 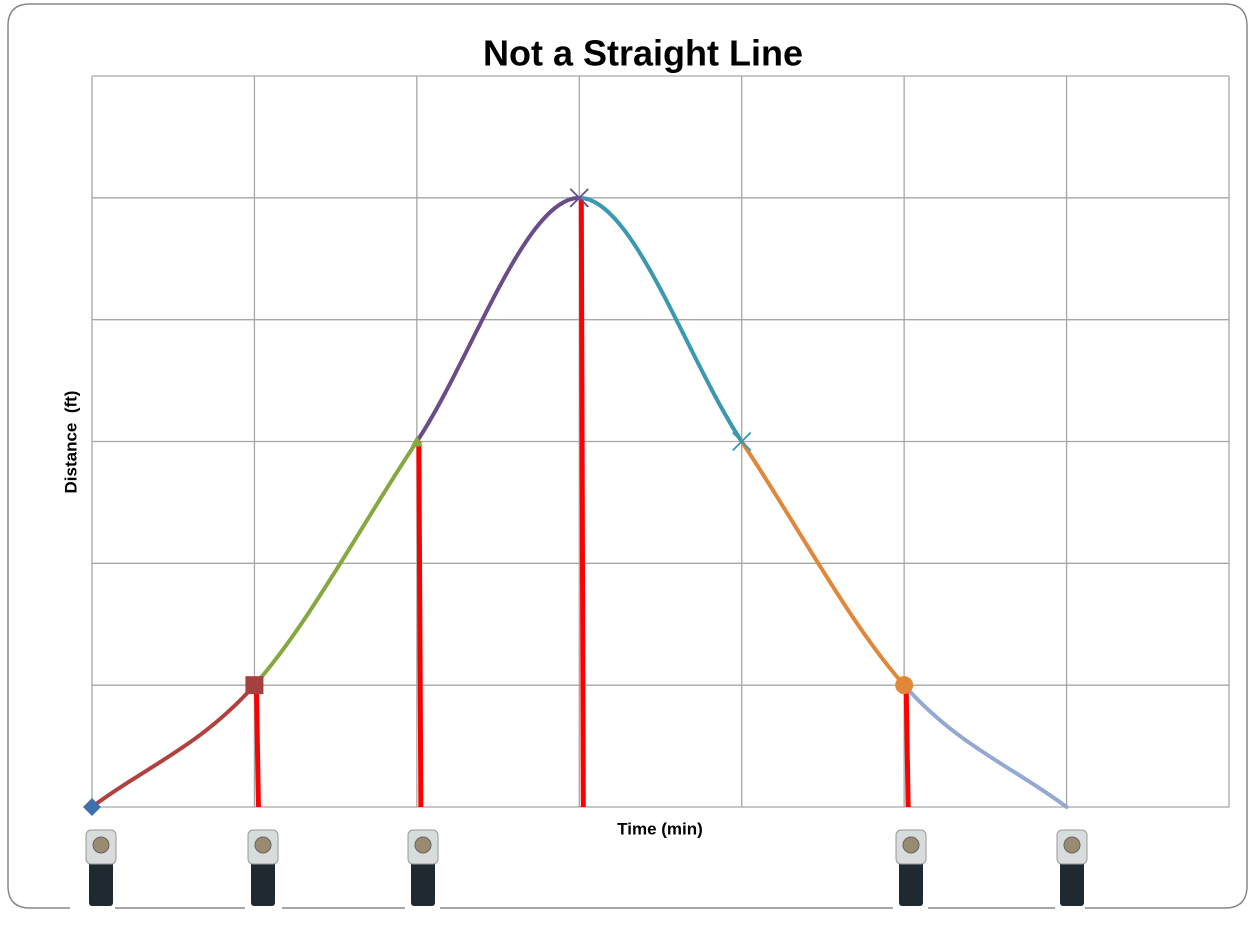 What do you see at coordinates (643, 53) in the screenshot?
I see `chart-title: Not a Straight Line` at bounding box center [643, 53].